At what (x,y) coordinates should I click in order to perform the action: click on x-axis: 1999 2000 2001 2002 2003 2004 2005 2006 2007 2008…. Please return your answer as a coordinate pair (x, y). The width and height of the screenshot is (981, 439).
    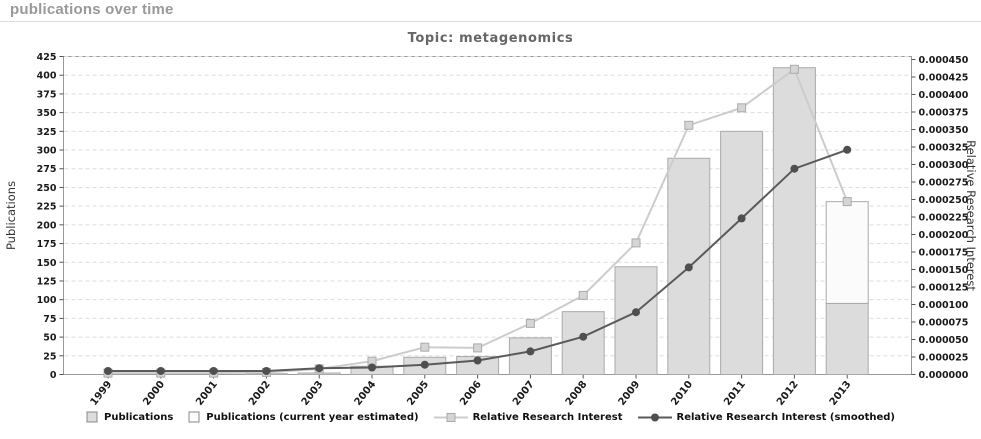
    Looking at the image, I should click on (471, 390).